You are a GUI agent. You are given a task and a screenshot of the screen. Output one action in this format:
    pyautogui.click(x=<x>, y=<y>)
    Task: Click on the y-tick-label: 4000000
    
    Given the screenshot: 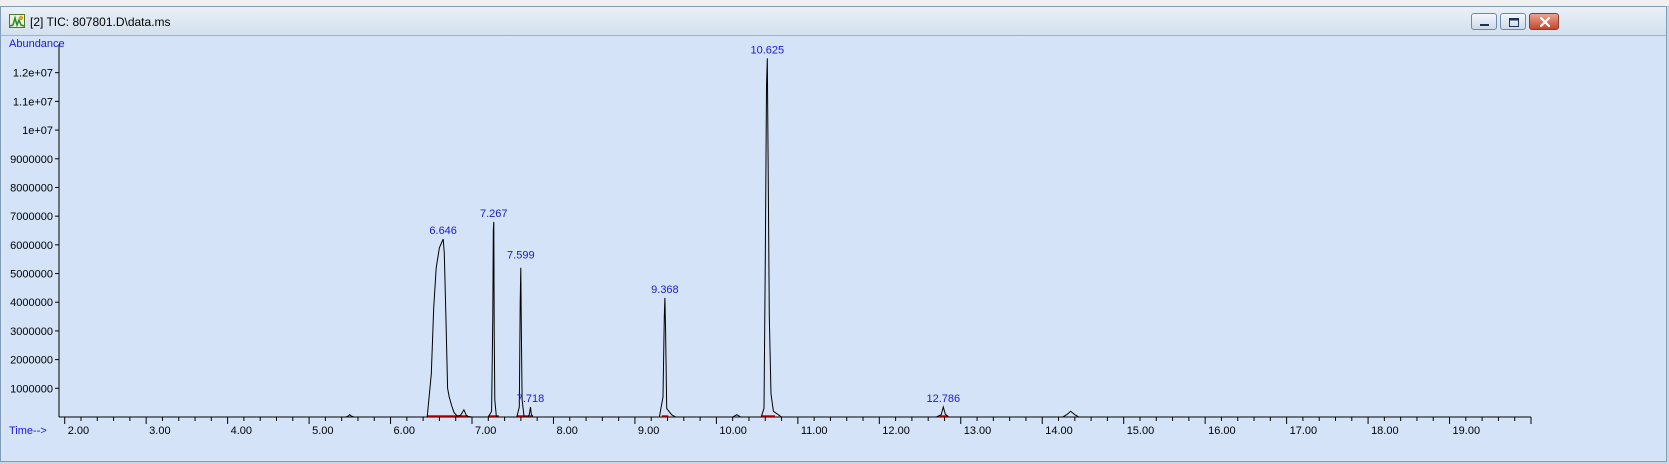 What is the action you would take?
    pyautogui.click(x=31, y=303)
    